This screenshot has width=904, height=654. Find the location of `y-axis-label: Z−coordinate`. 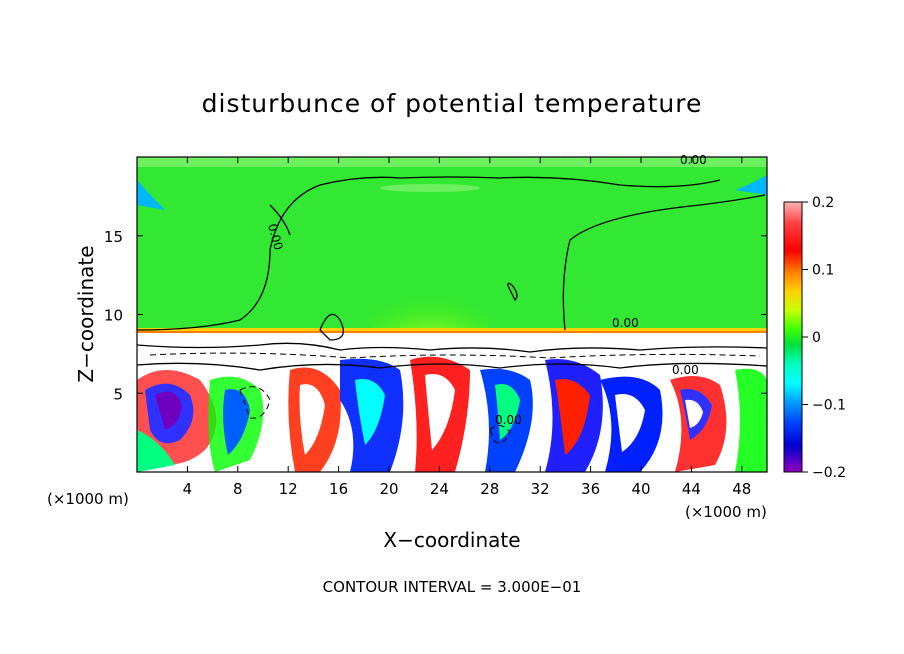

y-axis-label: Z−coordinate is located at coordinates (86, 313).